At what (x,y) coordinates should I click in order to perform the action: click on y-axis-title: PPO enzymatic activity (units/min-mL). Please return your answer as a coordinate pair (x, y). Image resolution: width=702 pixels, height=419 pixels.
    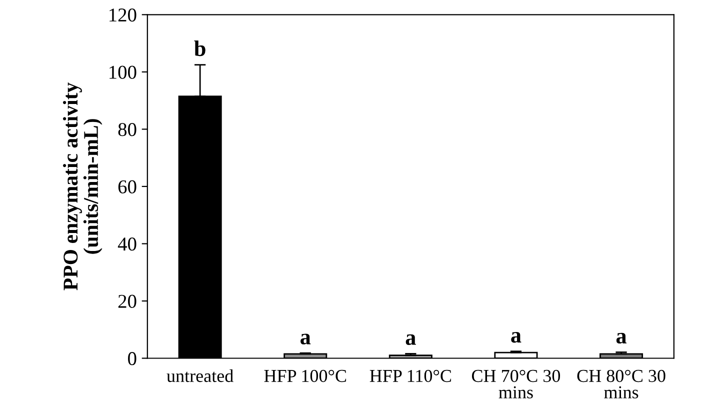
    Looking at the image, I should click on (82, 186).